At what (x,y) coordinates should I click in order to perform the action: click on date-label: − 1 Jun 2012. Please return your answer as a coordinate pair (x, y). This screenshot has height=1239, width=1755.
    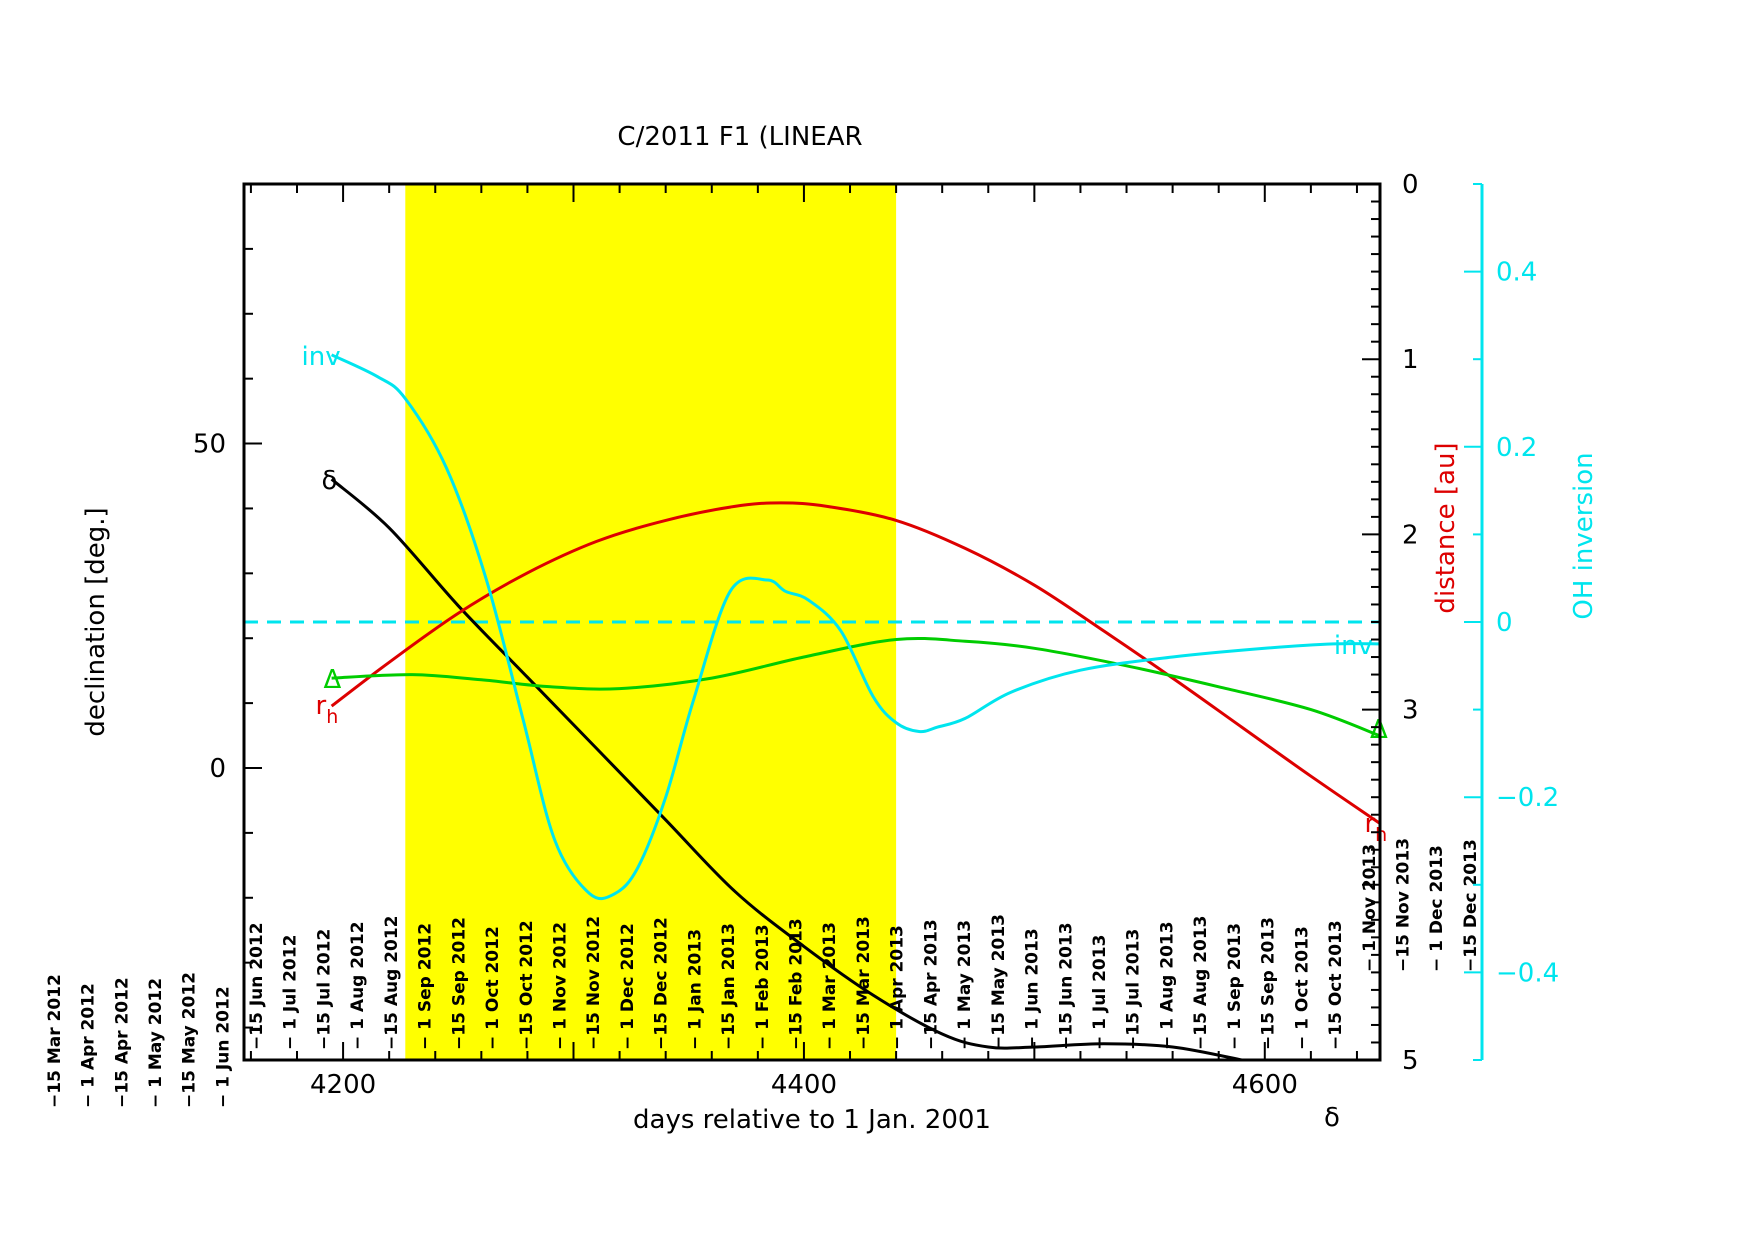
    Looking at the image, I should click on (223, 1047).